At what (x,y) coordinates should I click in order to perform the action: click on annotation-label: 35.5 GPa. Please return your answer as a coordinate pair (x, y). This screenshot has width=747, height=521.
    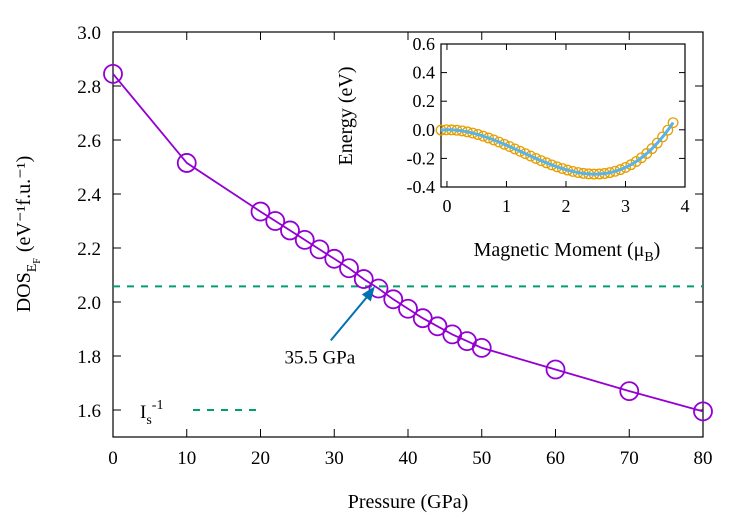
    Looking at the image, I should click on (319, 357).